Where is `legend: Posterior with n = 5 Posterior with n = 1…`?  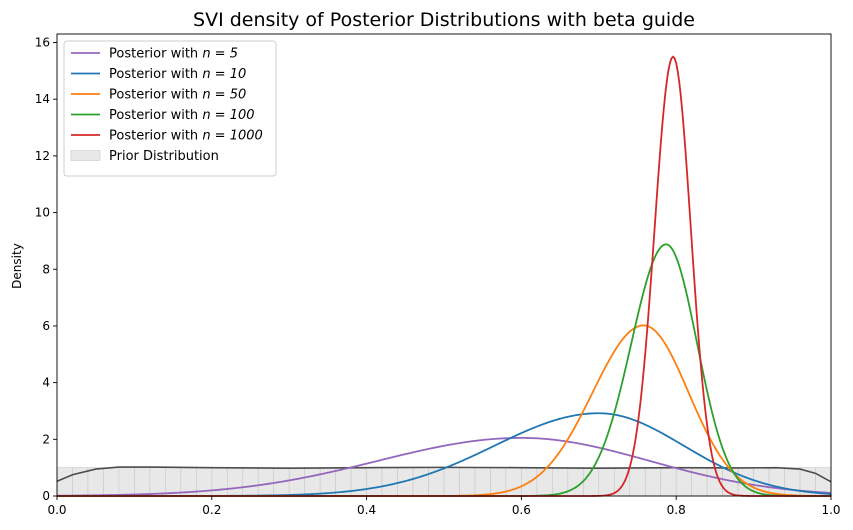 legend: Posterior with n = 5 Posterior with n = 1… is located at coordinates (170, 108).